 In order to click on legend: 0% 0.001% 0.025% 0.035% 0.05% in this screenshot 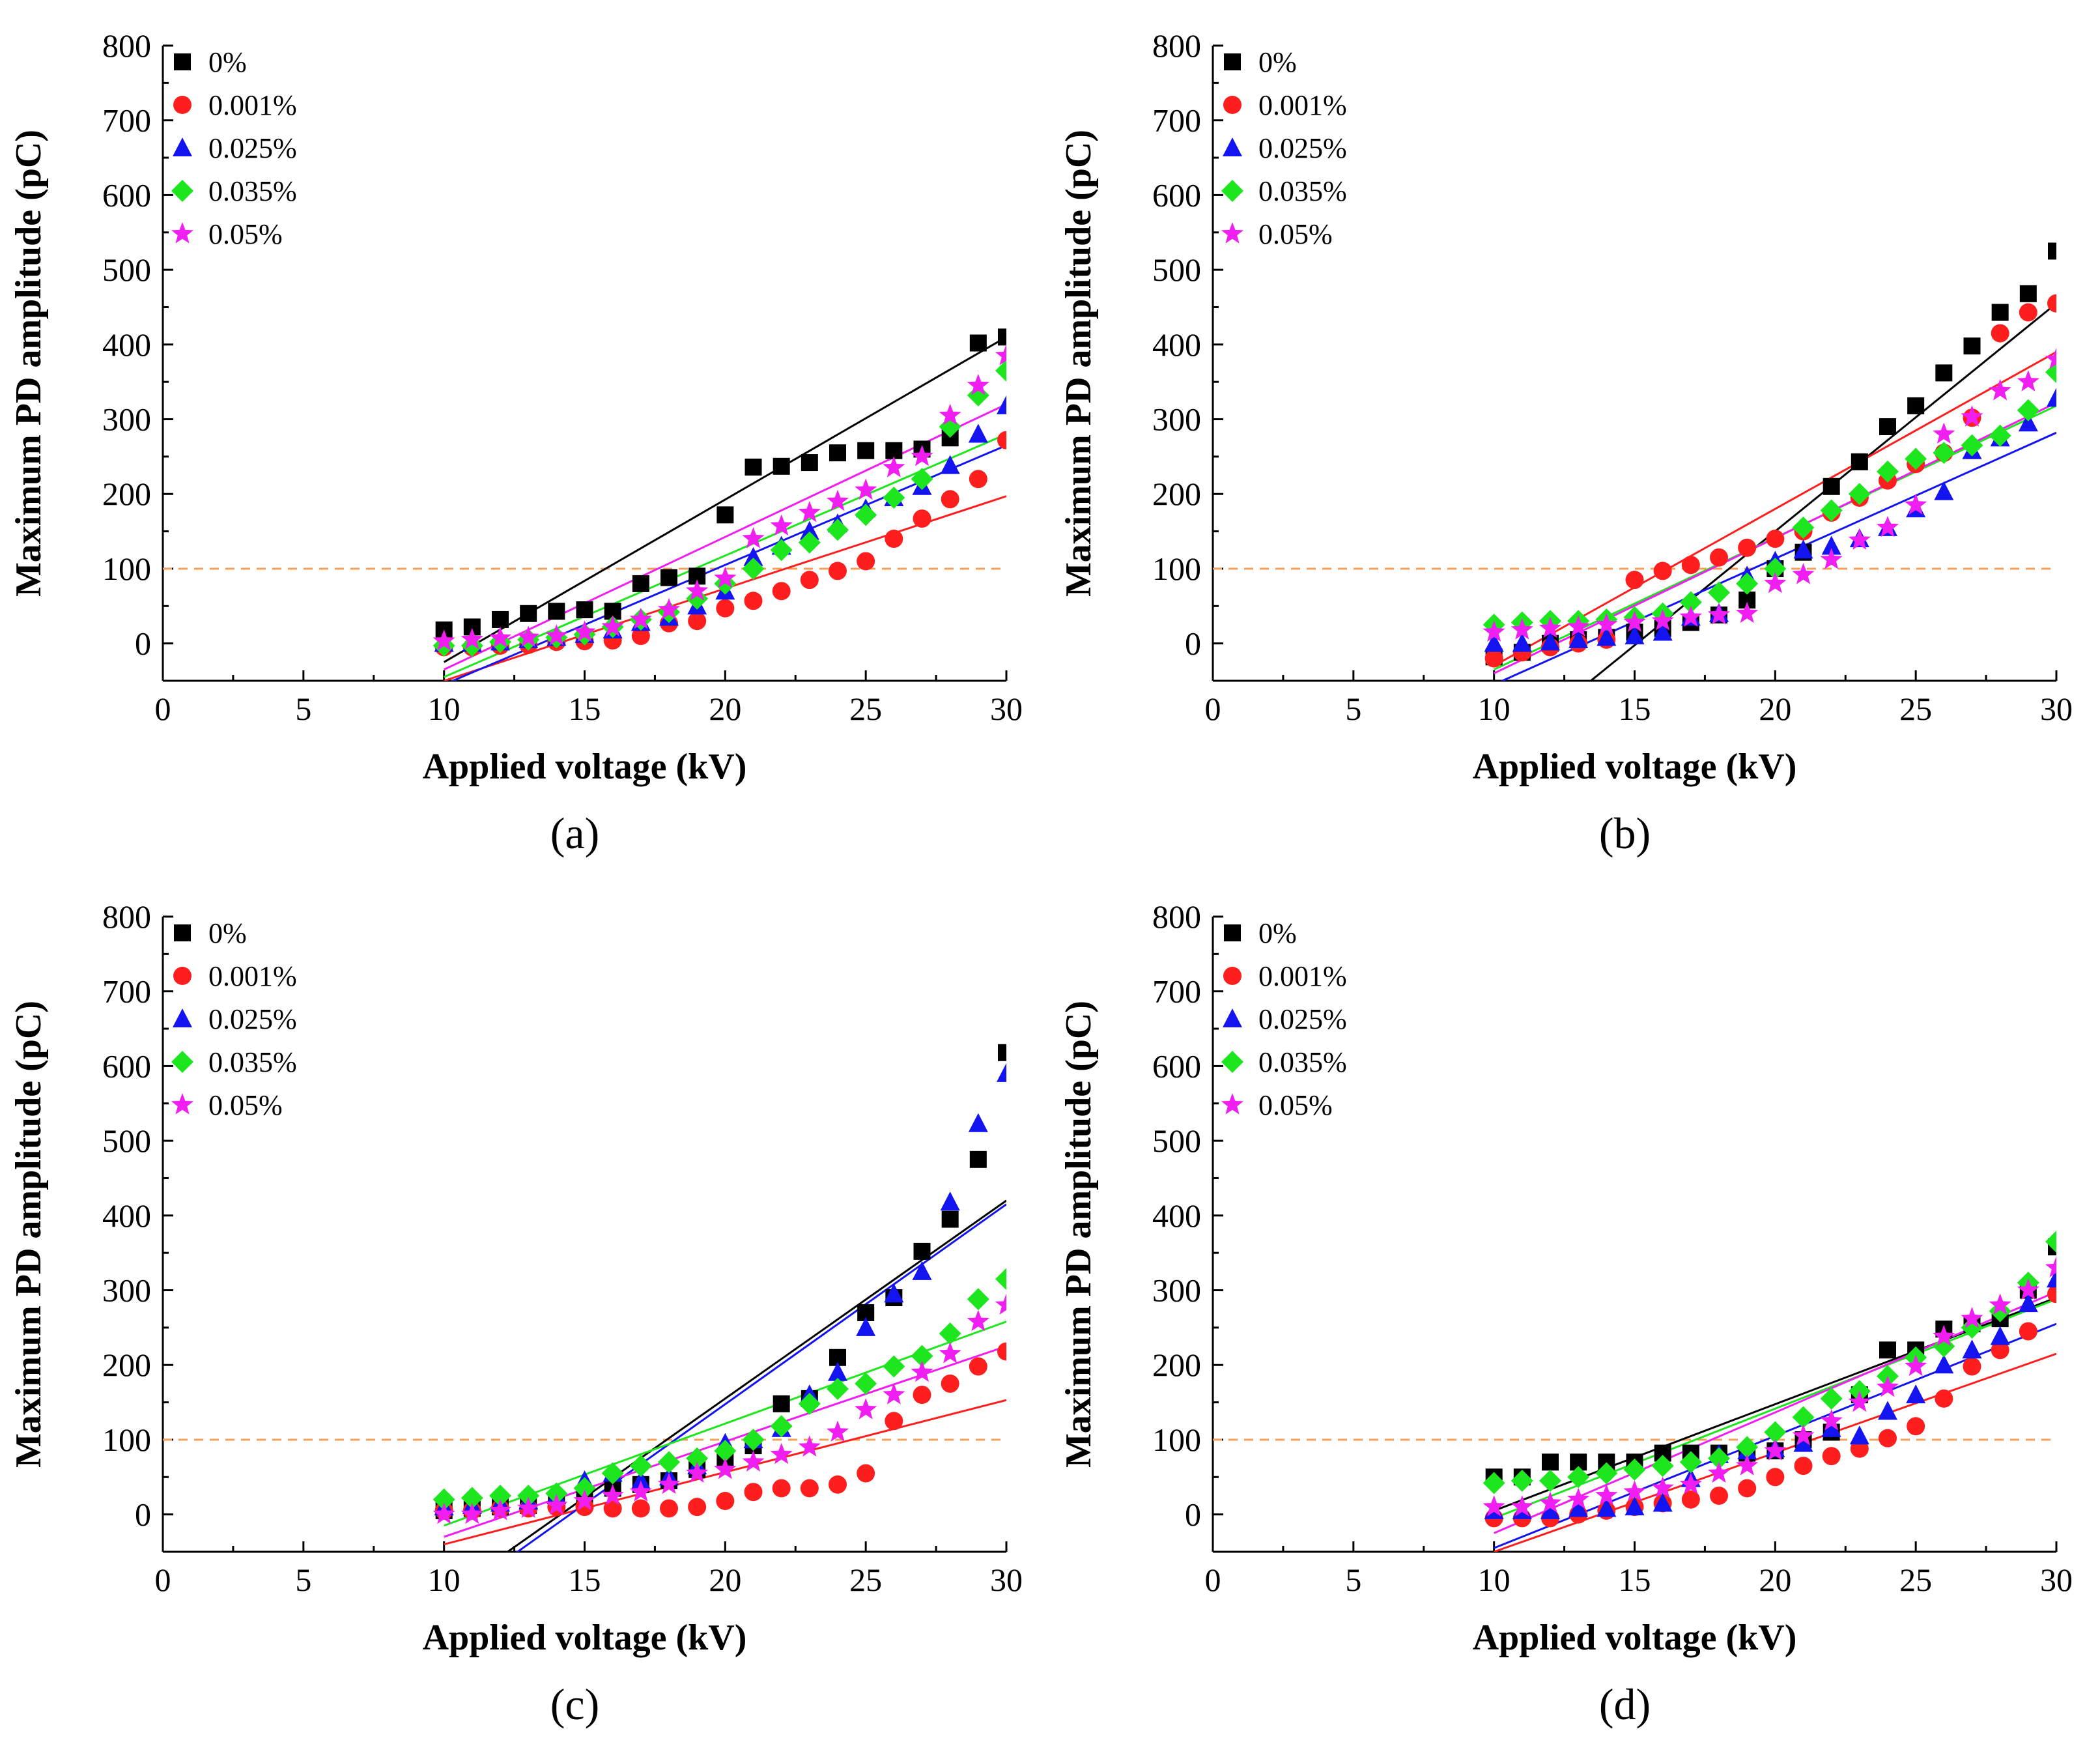, I will do `click(1284, 148)`.